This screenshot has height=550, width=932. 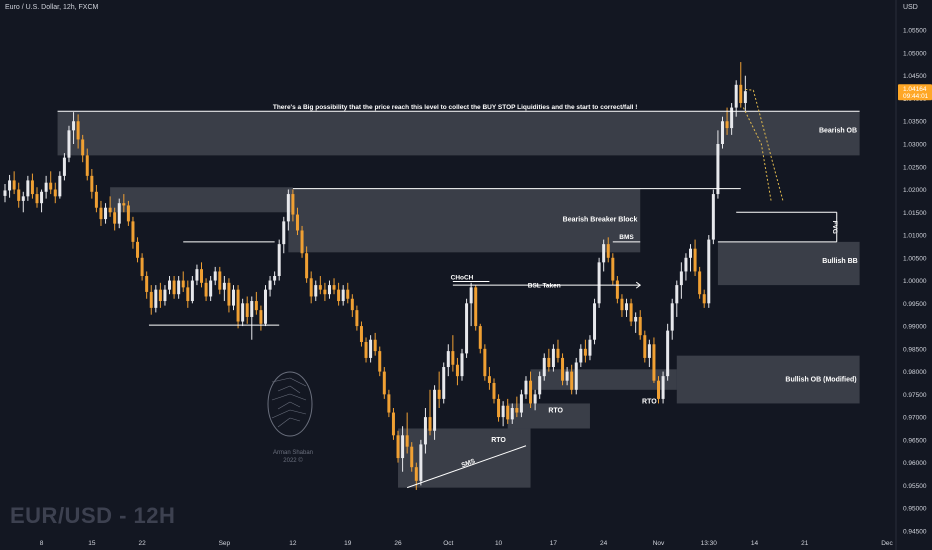 What do you see at coordinates (915, 463) in the screenshot?
I see `price-tick-label: 0.96000` at bounding box center [915, 463].